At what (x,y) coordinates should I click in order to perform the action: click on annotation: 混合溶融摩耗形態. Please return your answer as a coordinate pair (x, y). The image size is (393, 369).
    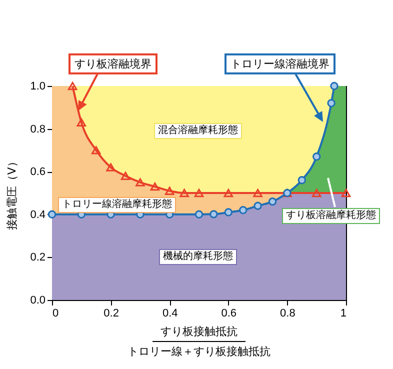
    Looking at the image, I should click on (198, 131).